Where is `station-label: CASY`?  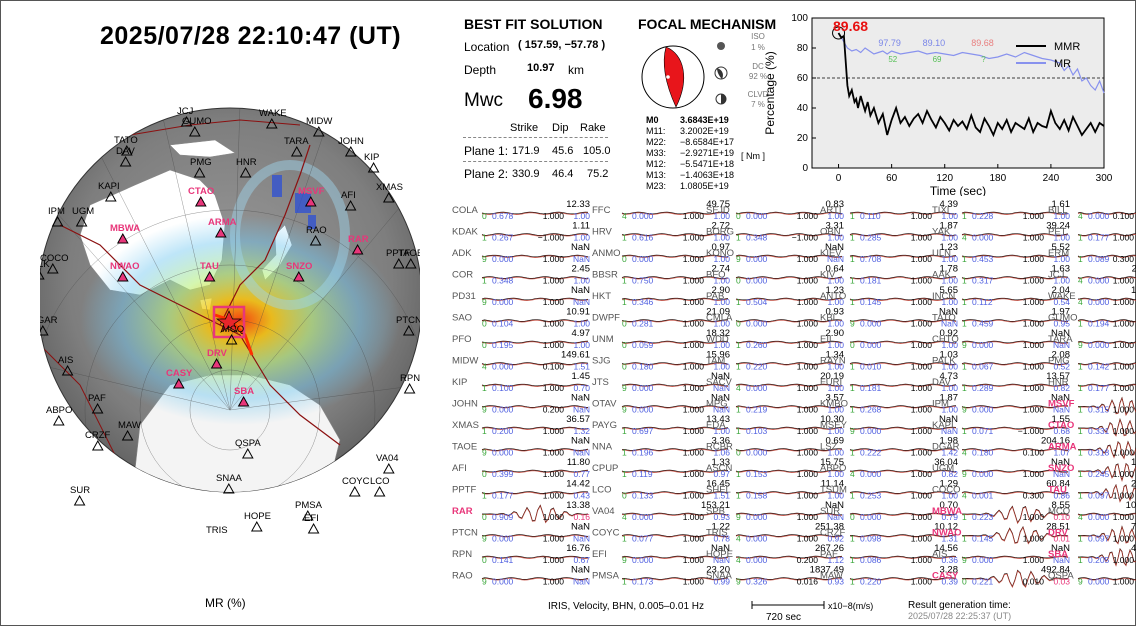 station-label: CASY is located at coordinates (179, 373).